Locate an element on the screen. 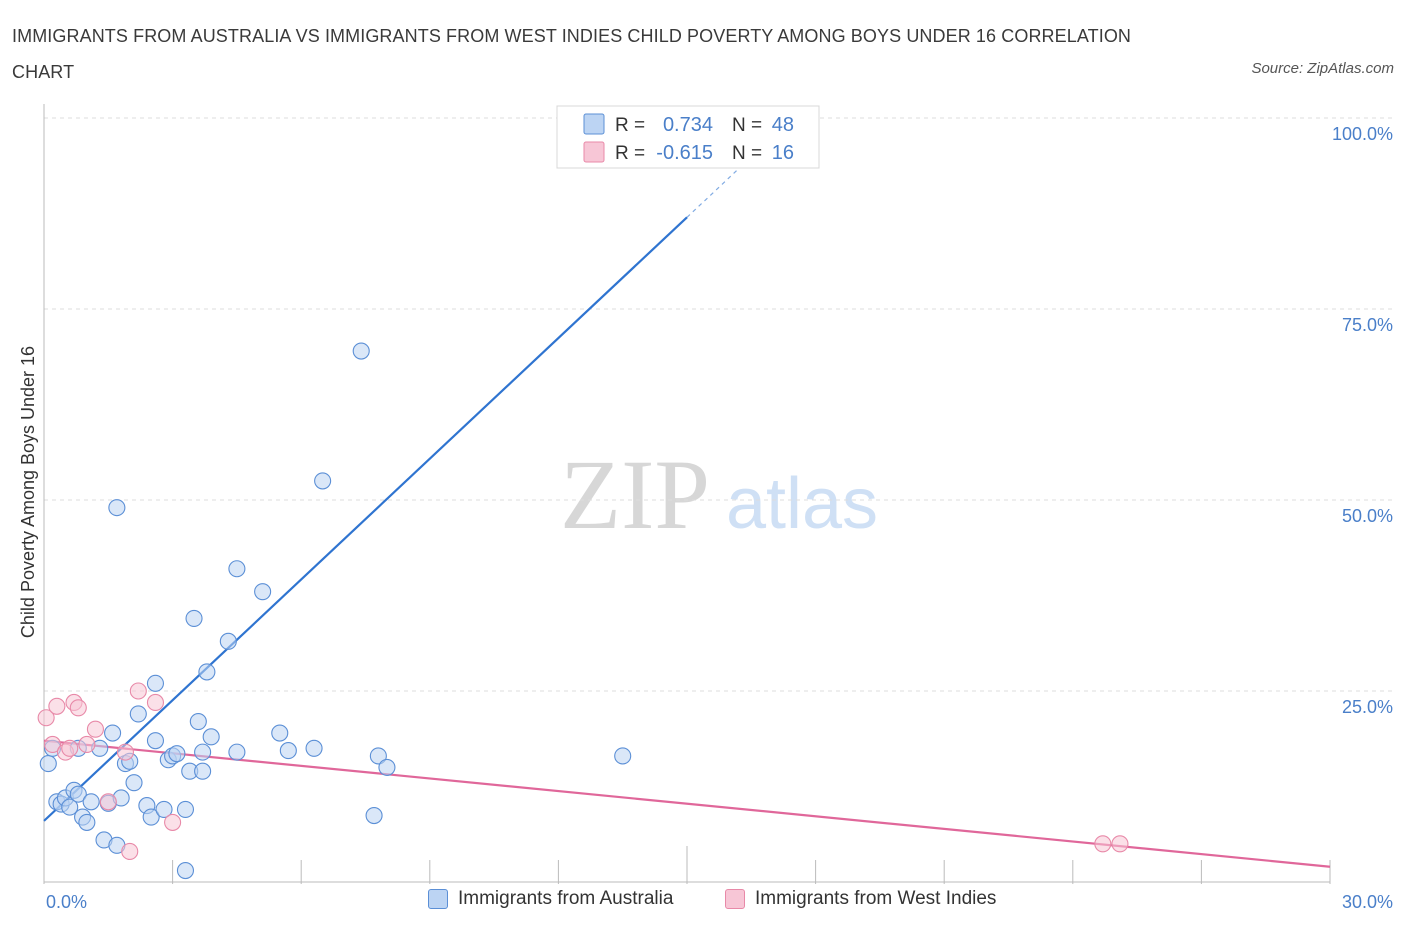 The height and width of the screenshot is (930, 1406). y-axis-label: Child Poverty Among Boys Under 16 is located at coordinates (28, 492).